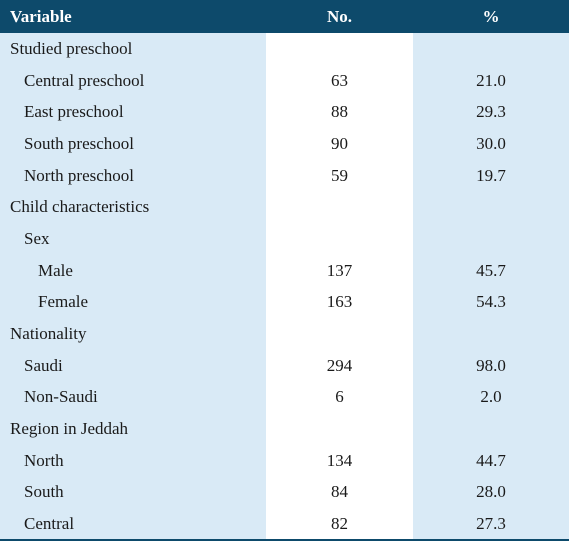 The width and height of the screenshot is (569, 541). Describe the element at coordinates (491, 80) in the screenshot. I see `percent-cell: 21.0` at that location.